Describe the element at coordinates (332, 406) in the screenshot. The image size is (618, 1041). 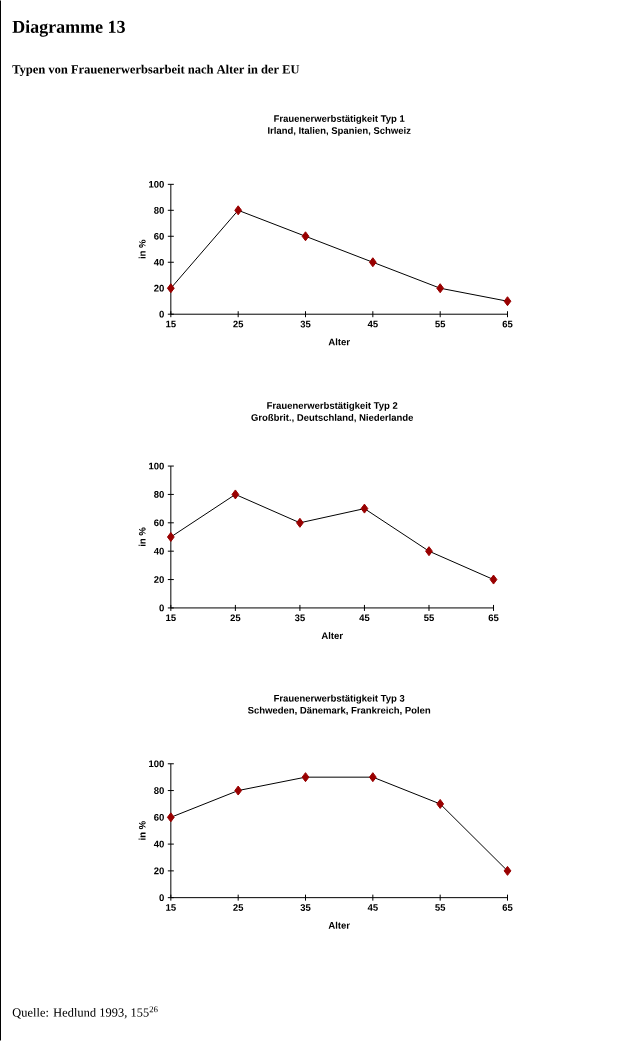
I see `chart-title: Frauenerwerbstätigkeit Typ 2` at that location.